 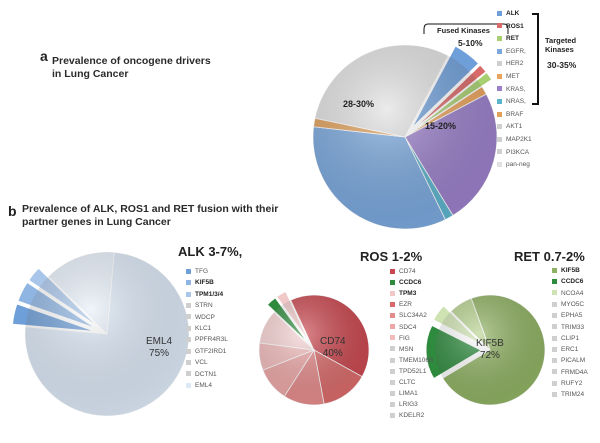 What do you see at coordinates (510, 115) in the screenshot?
I see `drivers-legend-item-braf: BRAF` at bounding box center [510, 115].